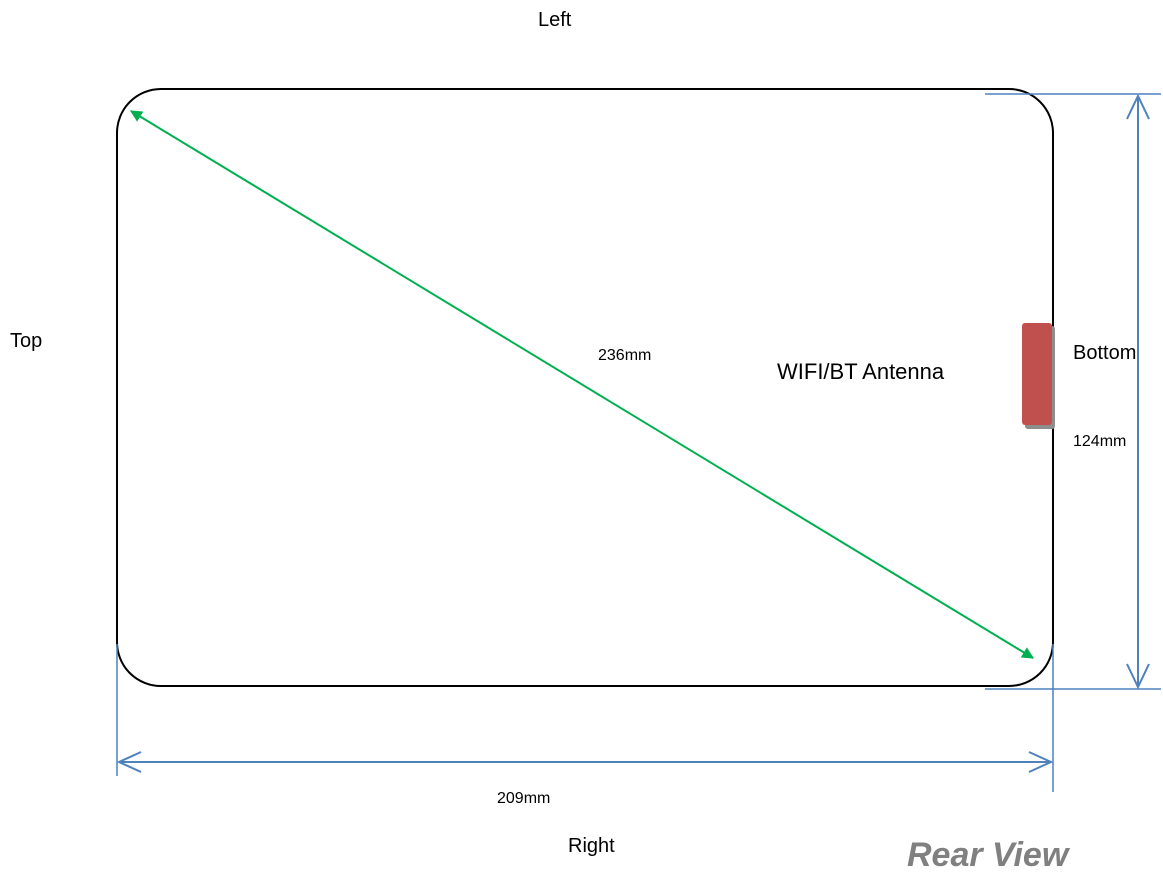  I want to click on diagonal-dimension-label: 236mm, so click(625, 355).